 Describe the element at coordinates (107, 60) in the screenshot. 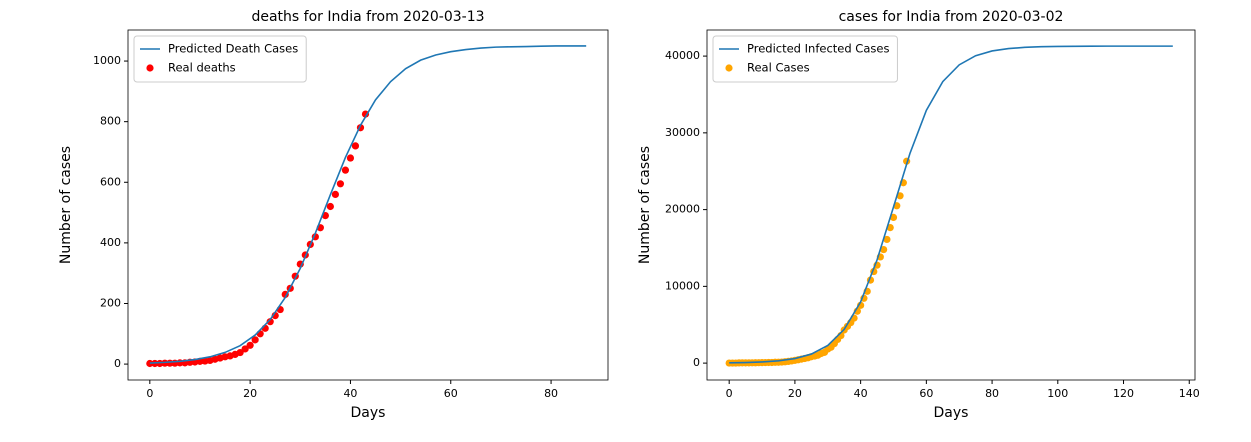

I see `y-tick-label: 1000` at that location.